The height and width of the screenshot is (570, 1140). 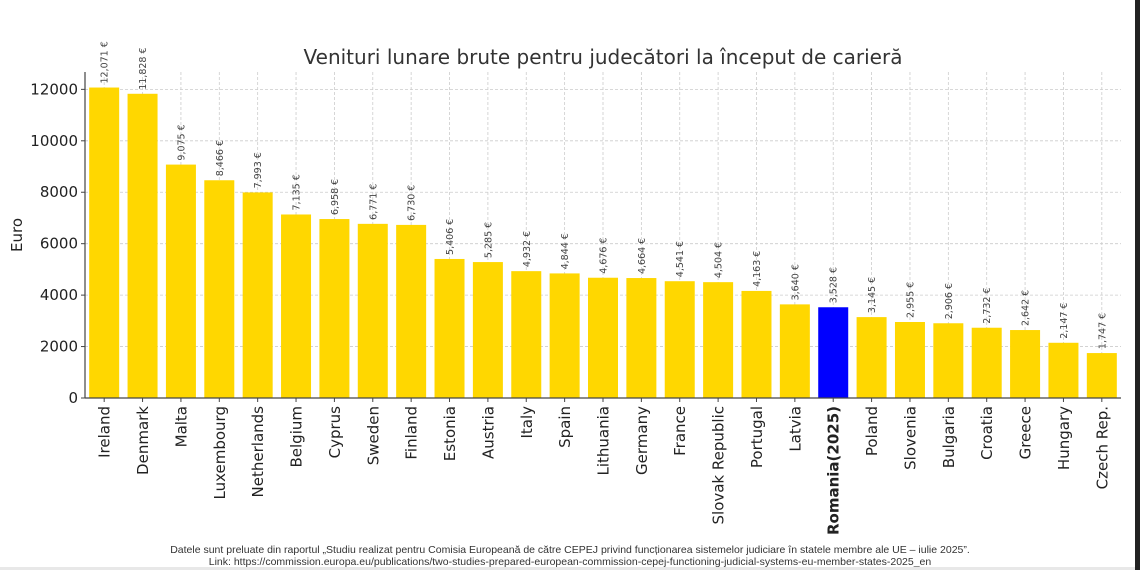 What do you see at coordinates (910, 438) in the screenshot?
I see `x-tick-label: Slovenia` at bounding box center [910, 438].